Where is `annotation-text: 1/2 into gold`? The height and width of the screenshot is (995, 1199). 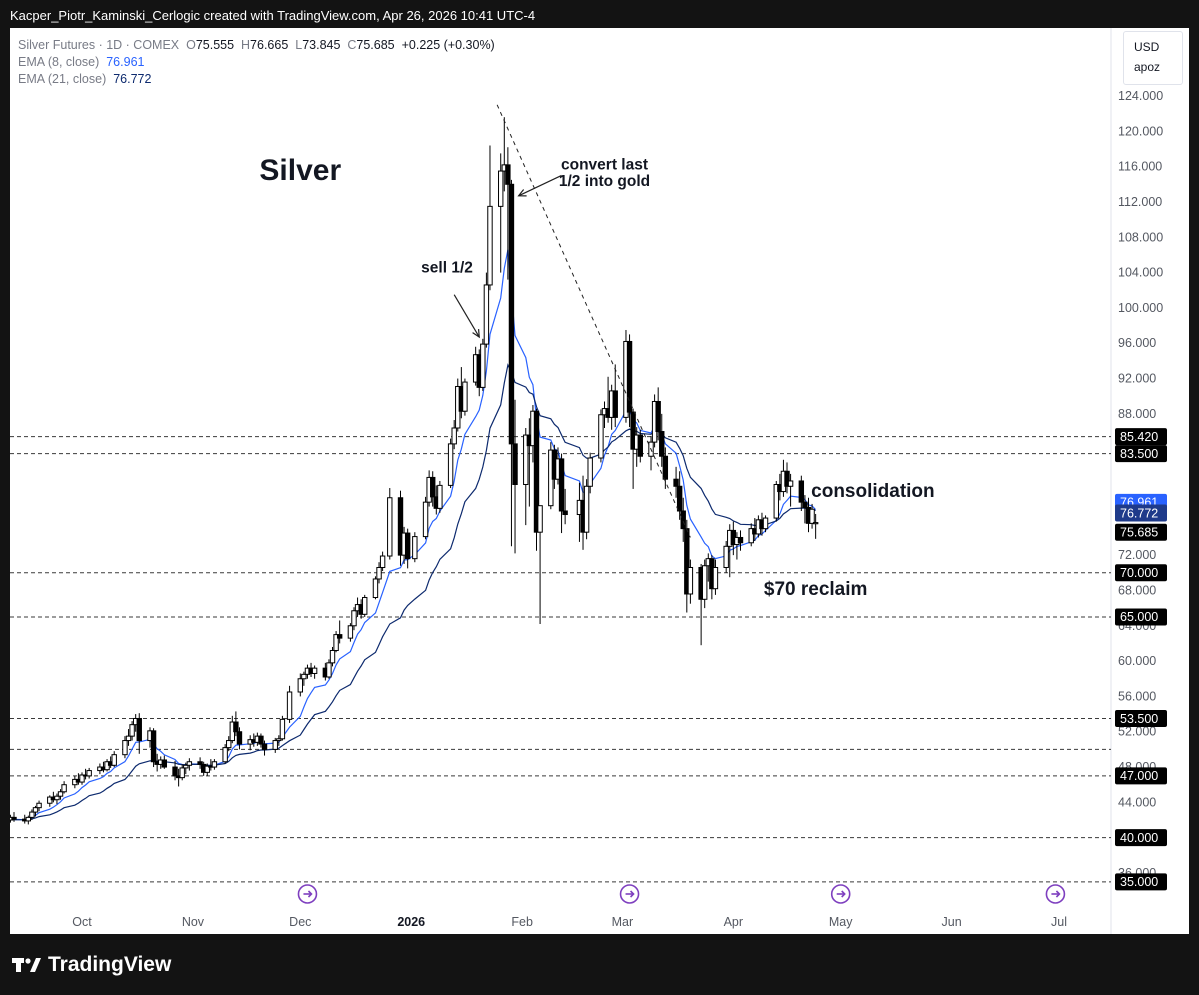 annotation-text: 1/2 into gold is located at coordinates (604, 181).